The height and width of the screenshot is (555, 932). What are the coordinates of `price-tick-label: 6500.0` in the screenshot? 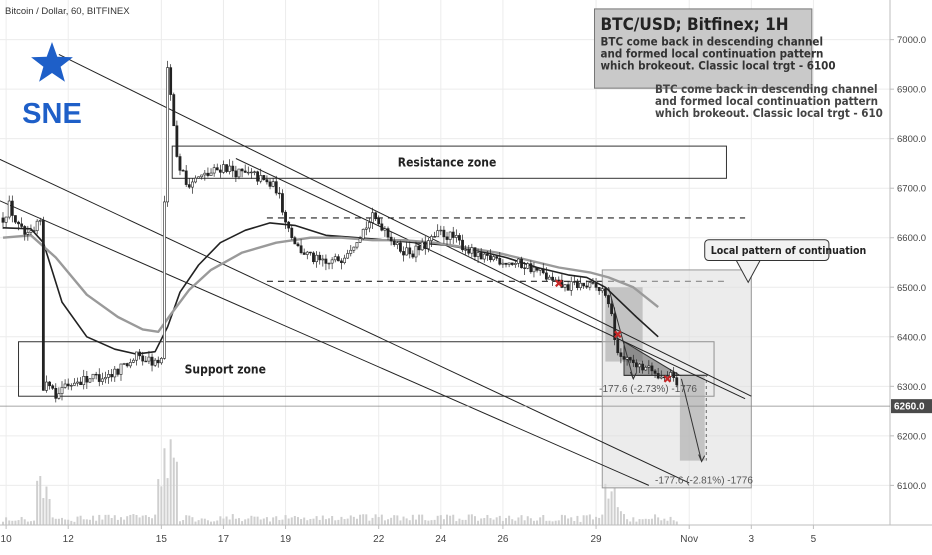 It's located at (911, 288).